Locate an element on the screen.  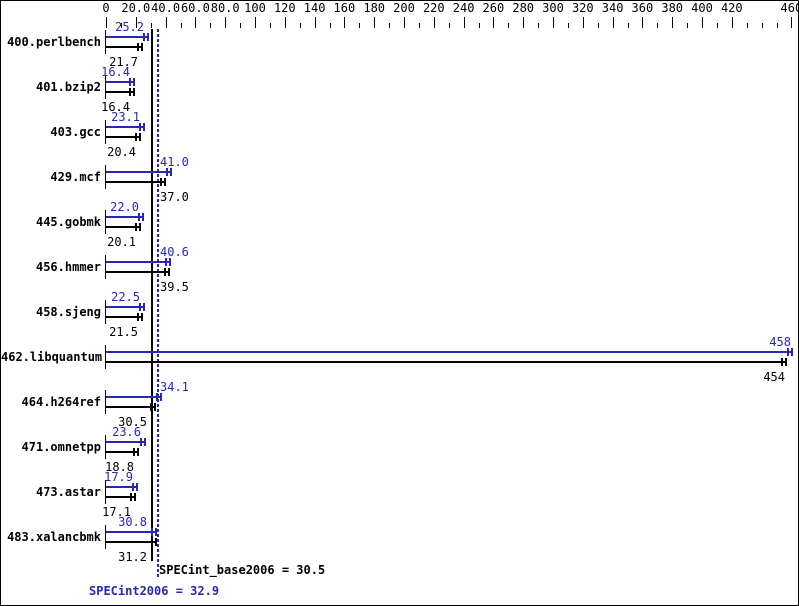
x-axis-tick-label: 140 is located at coordinates (314, 8).